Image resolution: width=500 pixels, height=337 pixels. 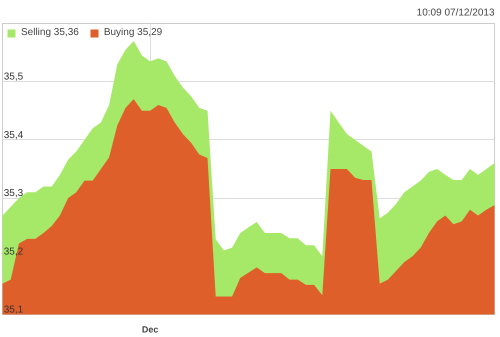 What do you see at coordinates (455, 13) in the screenshot?
I see `text: 10:09 07/12/2013` at bounding box center [455, 13].